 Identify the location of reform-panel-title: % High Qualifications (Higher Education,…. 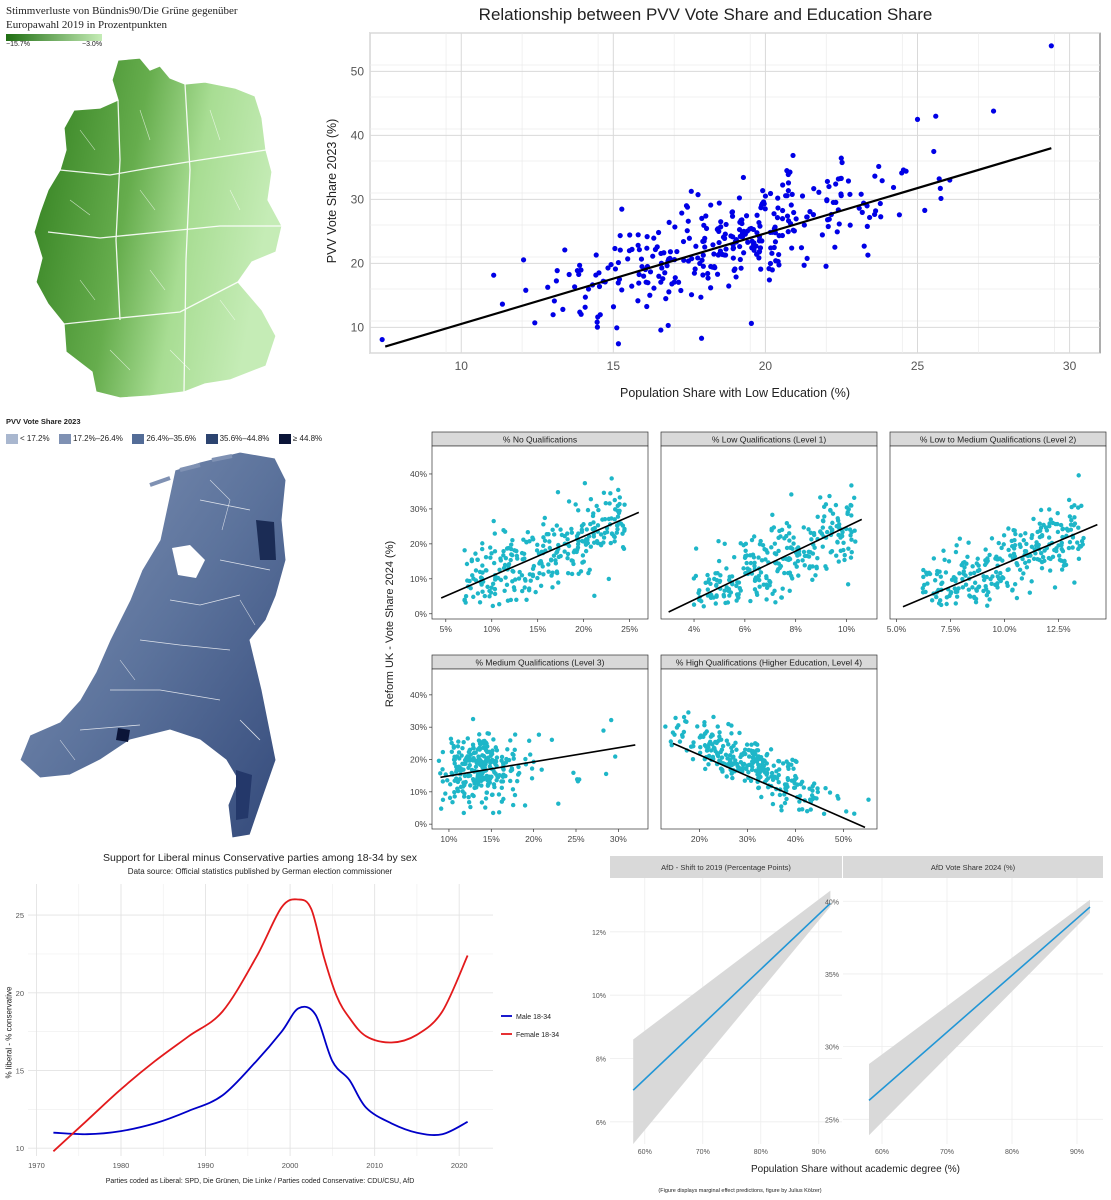
(769, 663).